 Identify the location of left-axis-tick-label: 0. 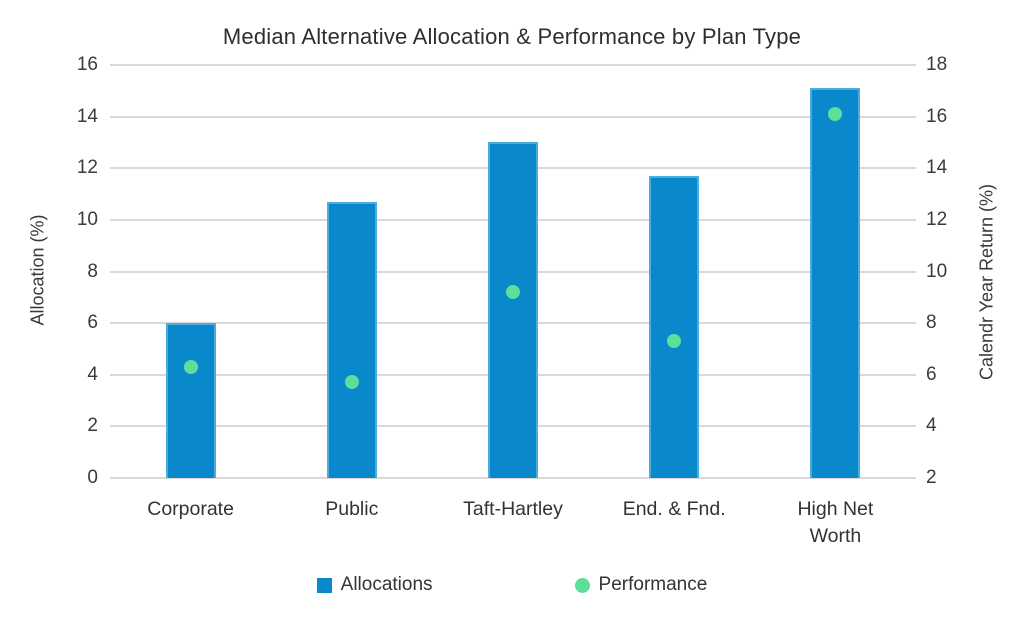
(92, 477).